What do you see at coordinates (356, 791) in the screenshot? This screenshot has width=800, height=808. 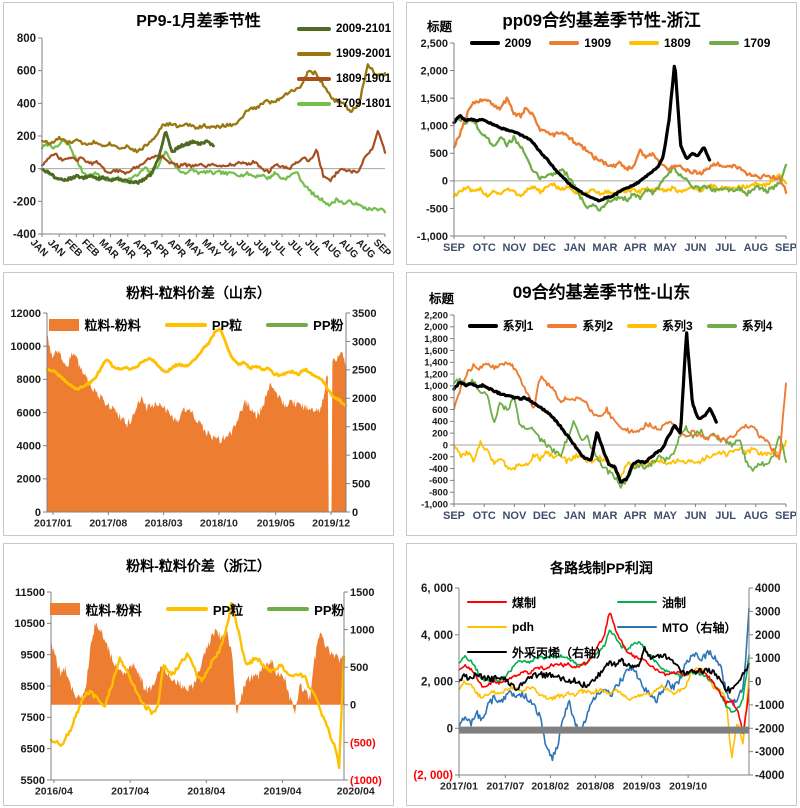 I see `x-axis-tick-label: 2020/04` at bounding box center [356, 791].